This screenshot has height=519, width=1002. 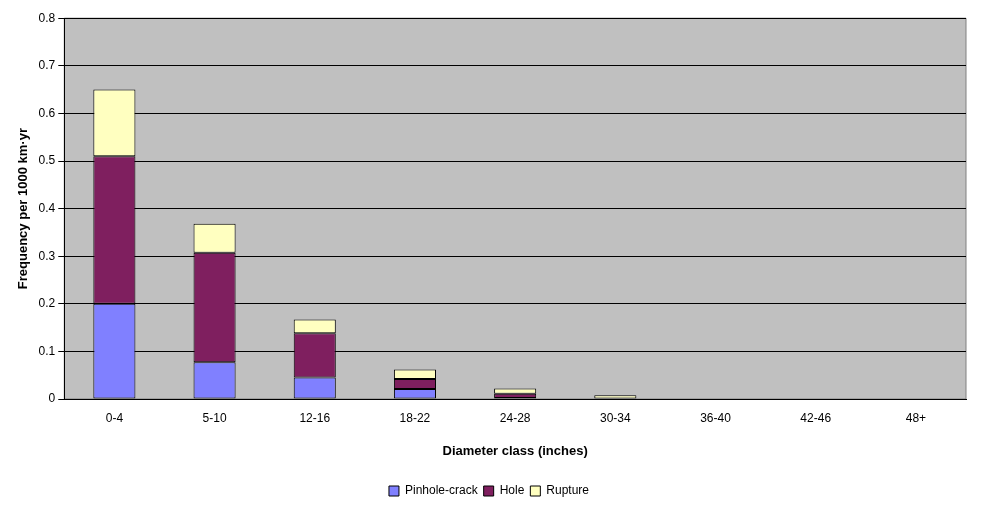 What do you see at coordinates (47, 255) in the screenshot?
I see `y-tick-label: 0.3` at bounding box center [47, 255].